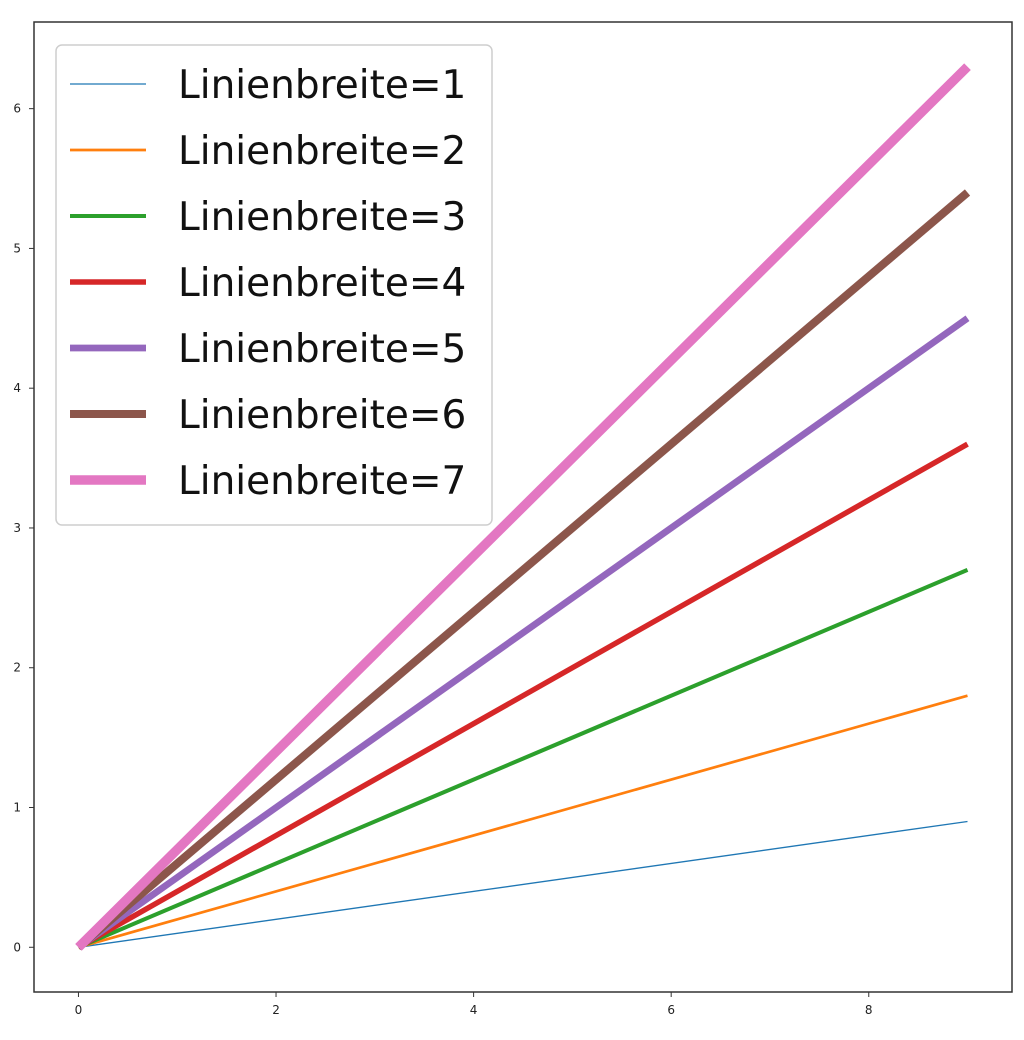 This screenshot has height=1040, width=1024. What do you see at coordinates (276, 1010) in the screenshot?
I see `x-tick-label: 2` at bounding box center [276, 1010].